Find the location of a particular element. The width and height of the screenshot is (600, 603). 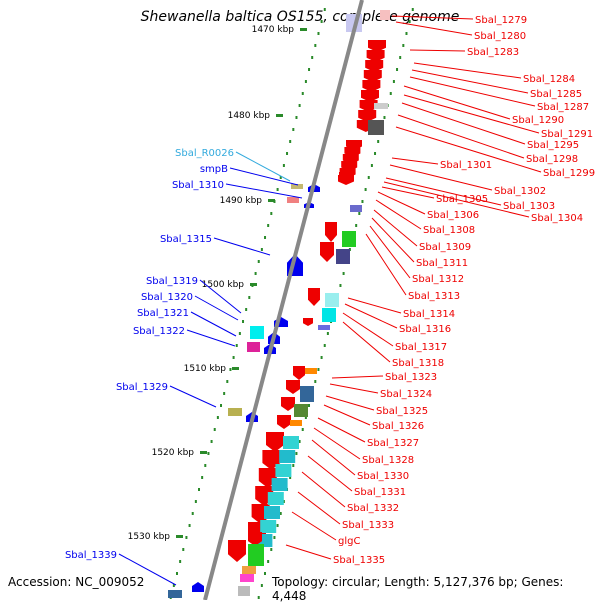

scale-label: 1500 kbp is located at coordinates (223, 285).